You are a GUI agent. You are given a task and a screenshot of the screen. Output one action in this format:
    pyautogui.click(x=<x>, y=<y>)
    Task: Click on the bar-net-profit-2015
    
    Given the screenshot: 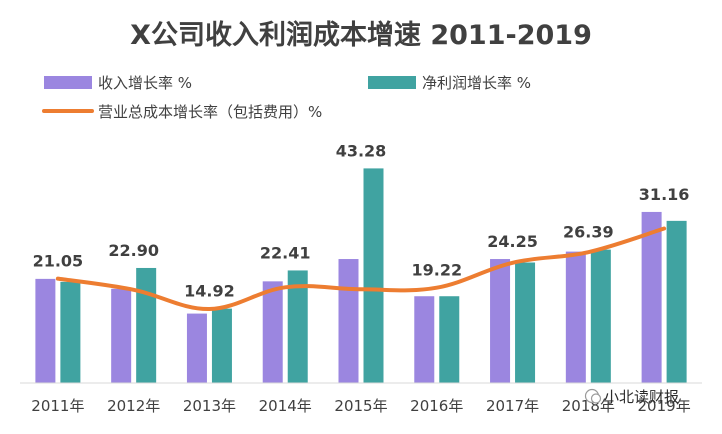 What is the action you would take?
    pyautogui.click(x=373, y=275)
    